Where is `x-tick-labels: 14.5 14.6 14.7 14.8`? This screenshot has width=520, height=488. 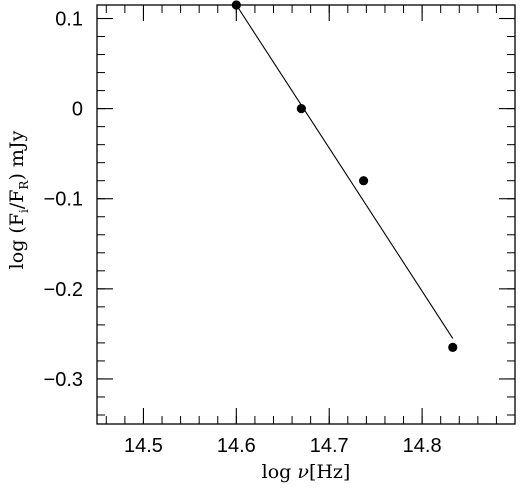
x-tick-labels: 14.5 14.6 14.7 14.8 is located at coordinates (283, 446).